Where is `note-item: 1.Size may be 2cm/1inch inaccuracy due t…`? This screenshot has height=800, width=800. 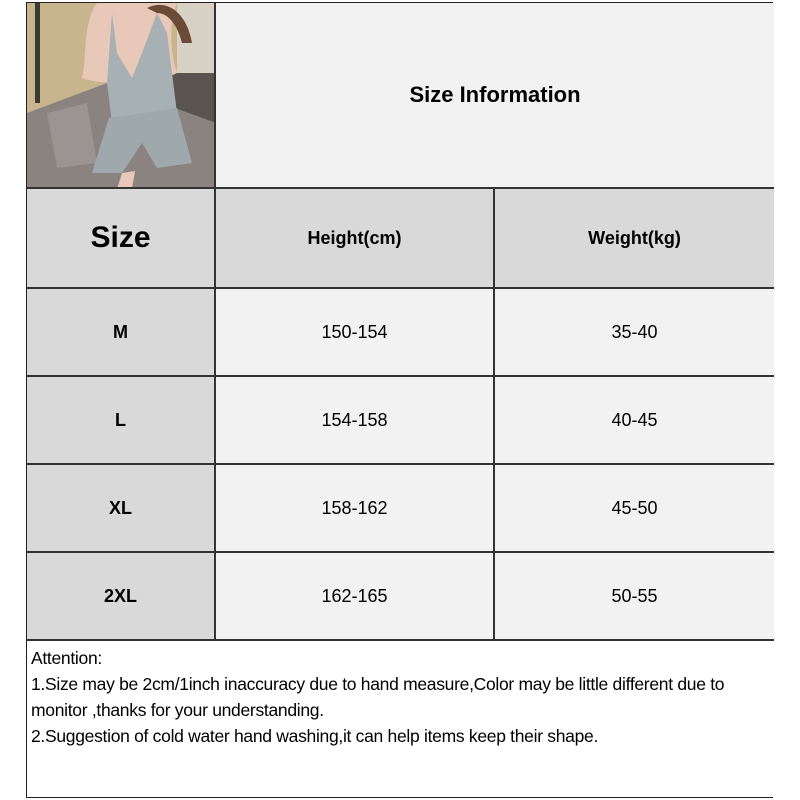
note-item: 1.Size may be 2cm/1inch inaccuracy due t… is located at coordinates (378, 697).